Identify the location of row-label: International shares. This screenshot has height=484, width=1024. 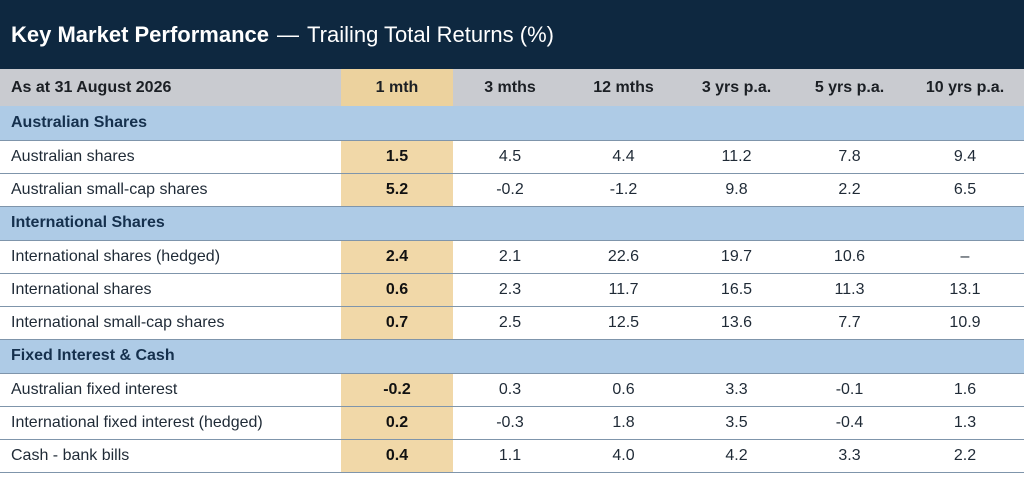
(170, 290).